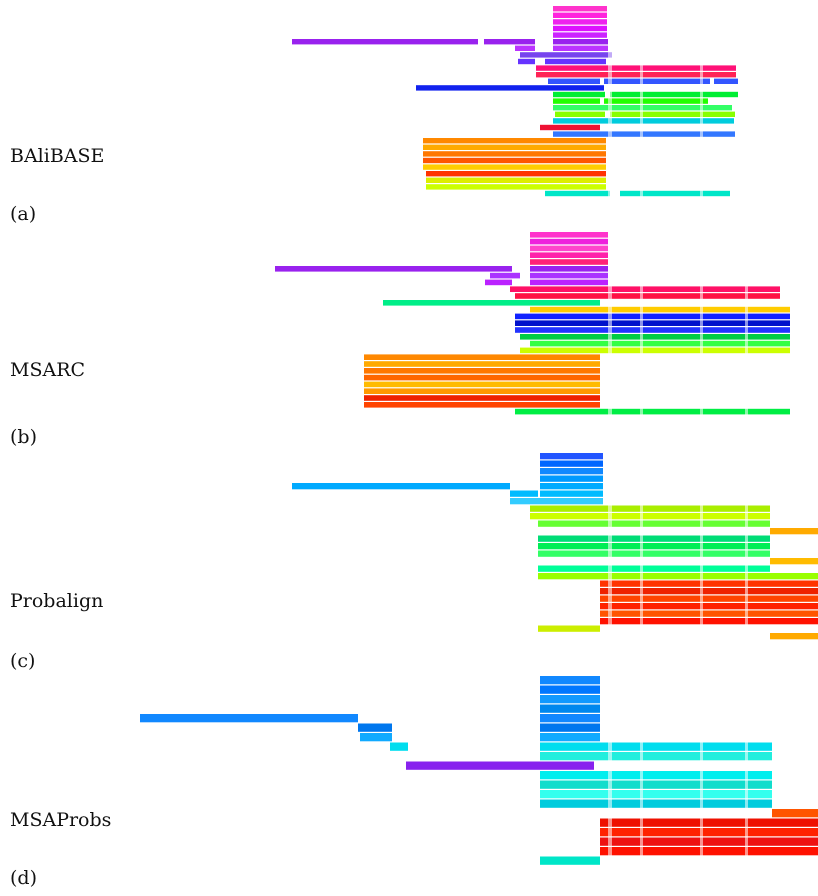 The image size is (818, 896). What do you see at coordinates (57, 601) in the screenshot?
I see `panel-name: Probalign` at bounding box center [57, 601].